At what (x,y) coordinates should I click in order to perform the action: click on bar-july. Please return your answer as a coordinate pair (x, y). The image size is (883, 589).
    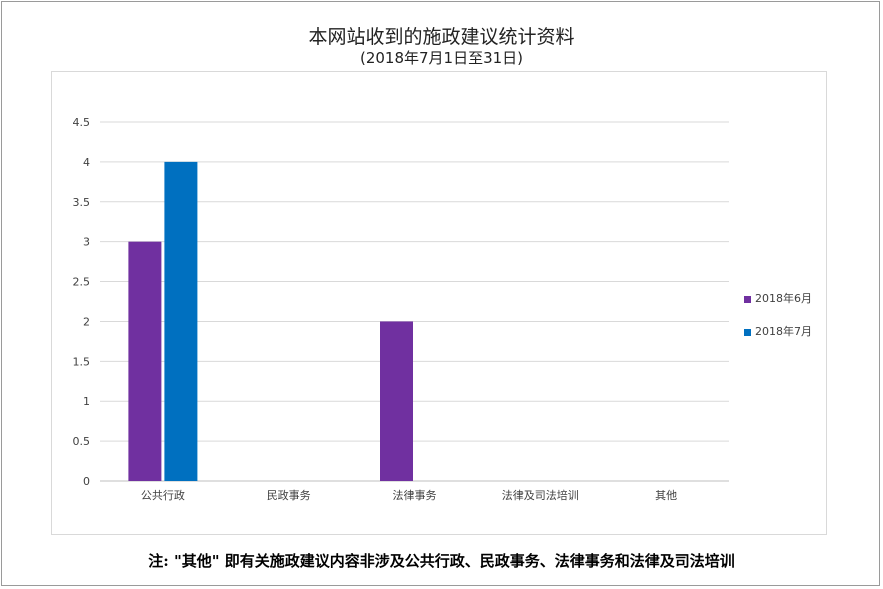
    Looking at the image, I should click on (181, 321).